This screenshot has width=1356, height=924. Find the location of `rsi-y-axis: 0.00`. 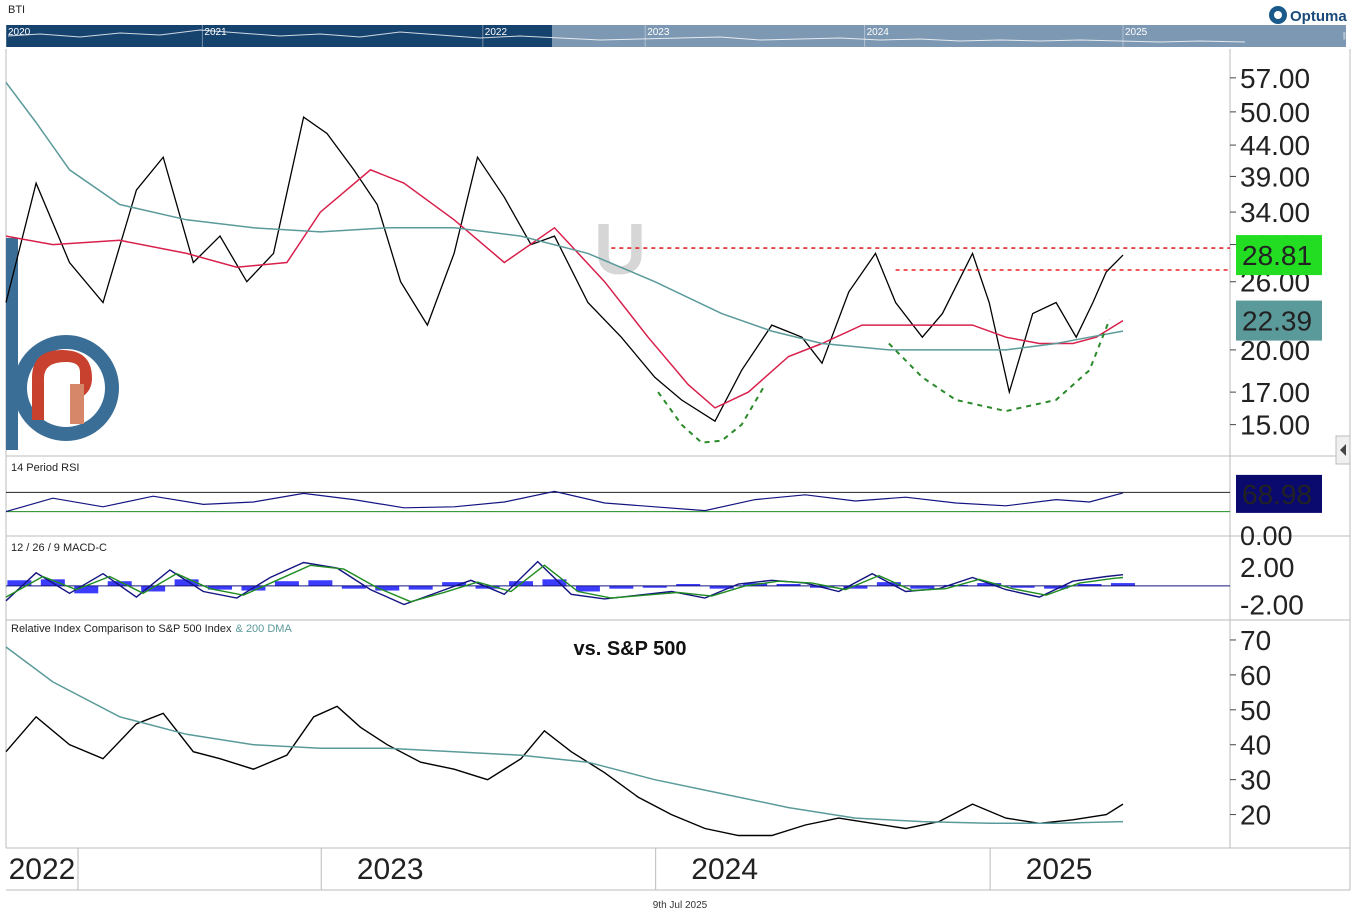

rsi-y-axis: 0.00 is located at coordinates (1266, 536).